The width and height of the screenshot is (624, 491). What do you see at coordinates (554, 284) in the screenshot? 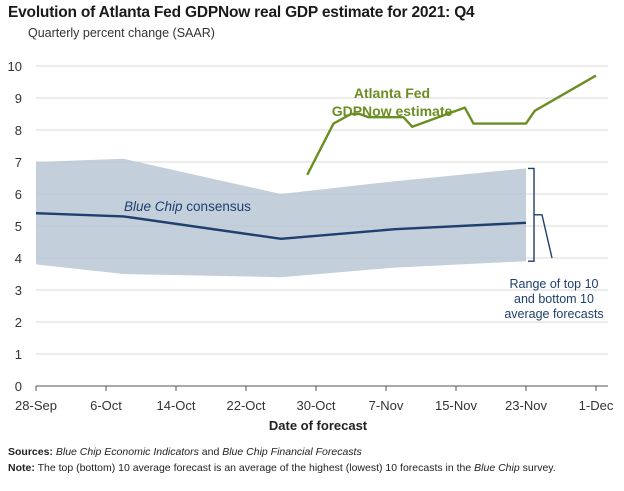
I see `range-label-line: Range of top 10` at bounding box center [554, 284].